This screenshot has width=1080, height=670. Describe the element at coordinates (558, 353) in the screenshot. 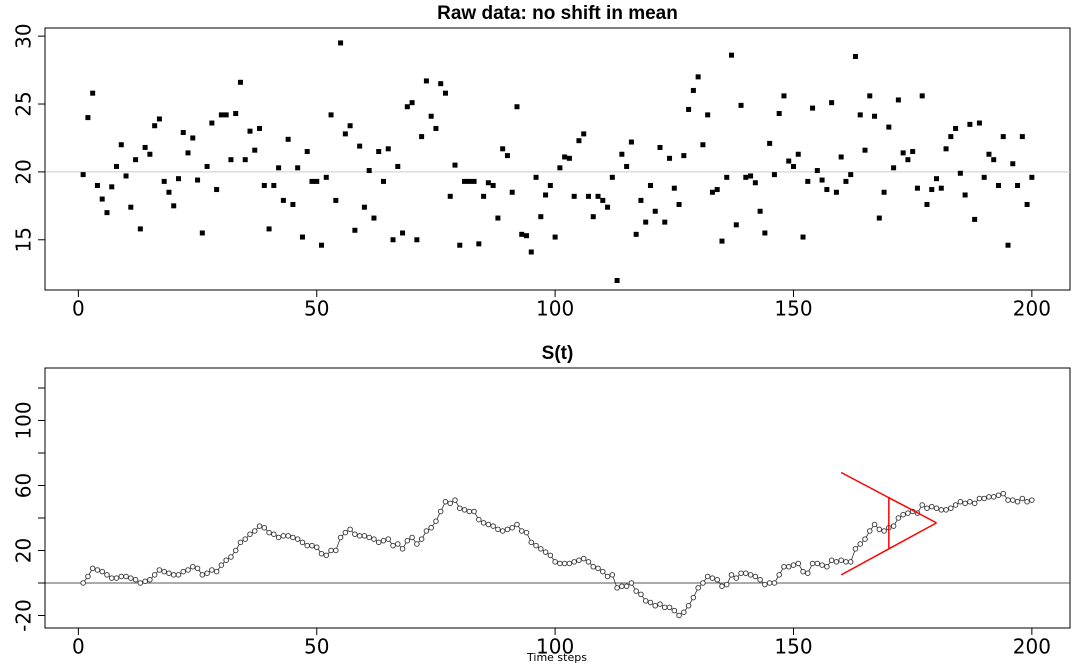

I see `chart-title: S(t)` at that location.